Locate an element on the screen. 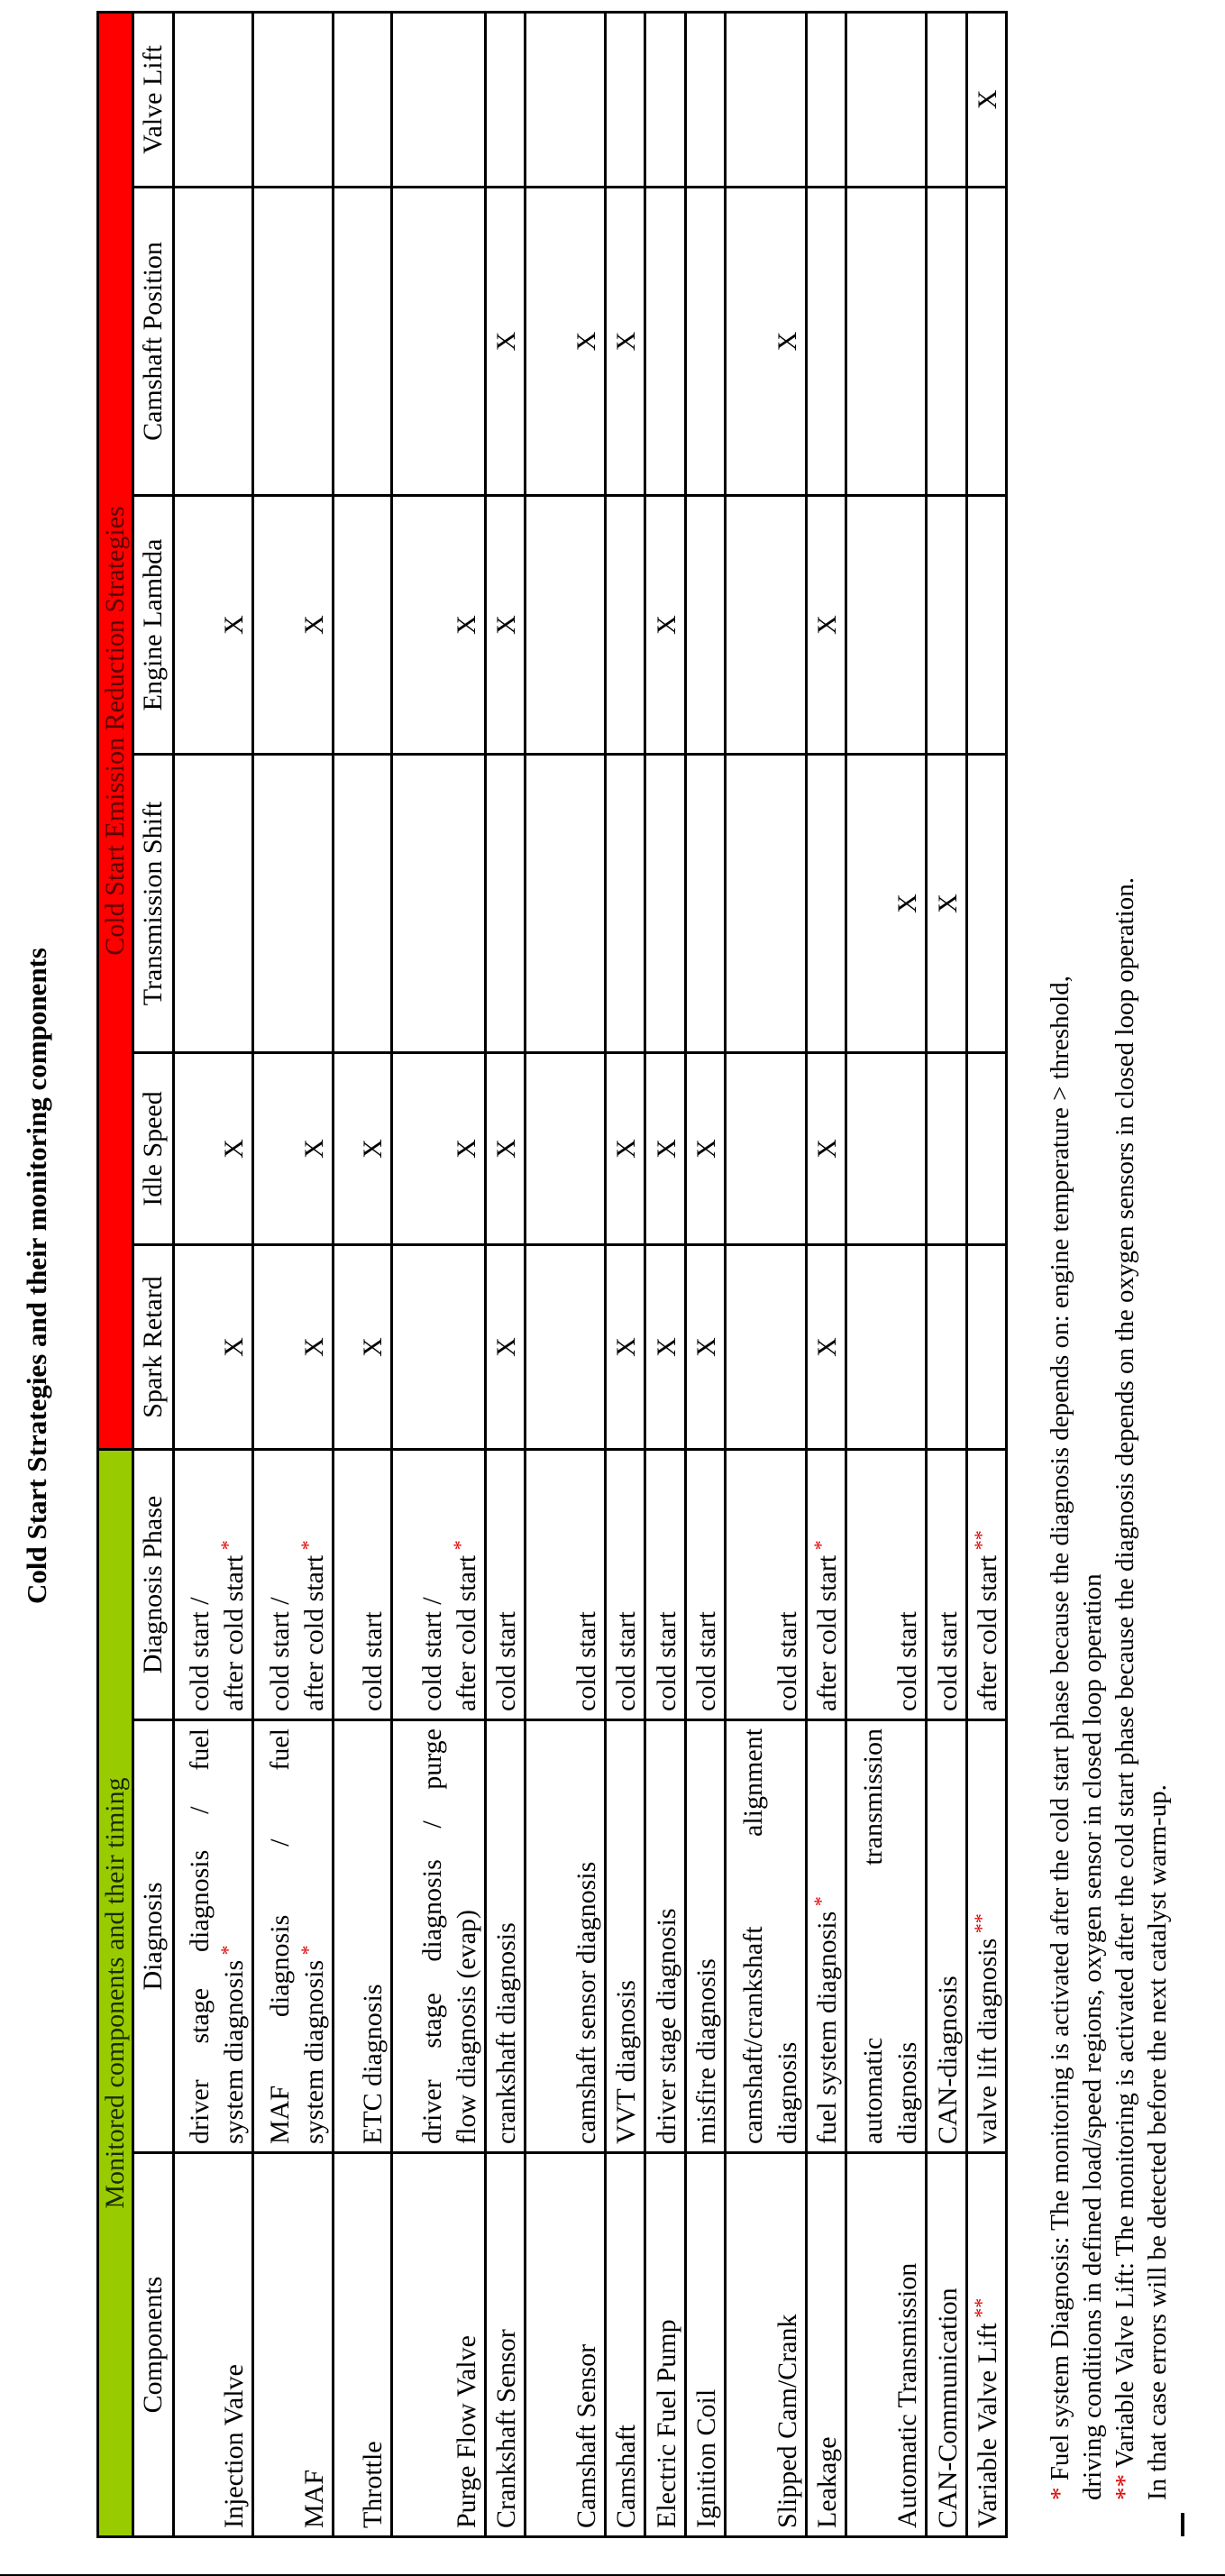  cell-camshaft-position: X is located at coordinates (505, 341).